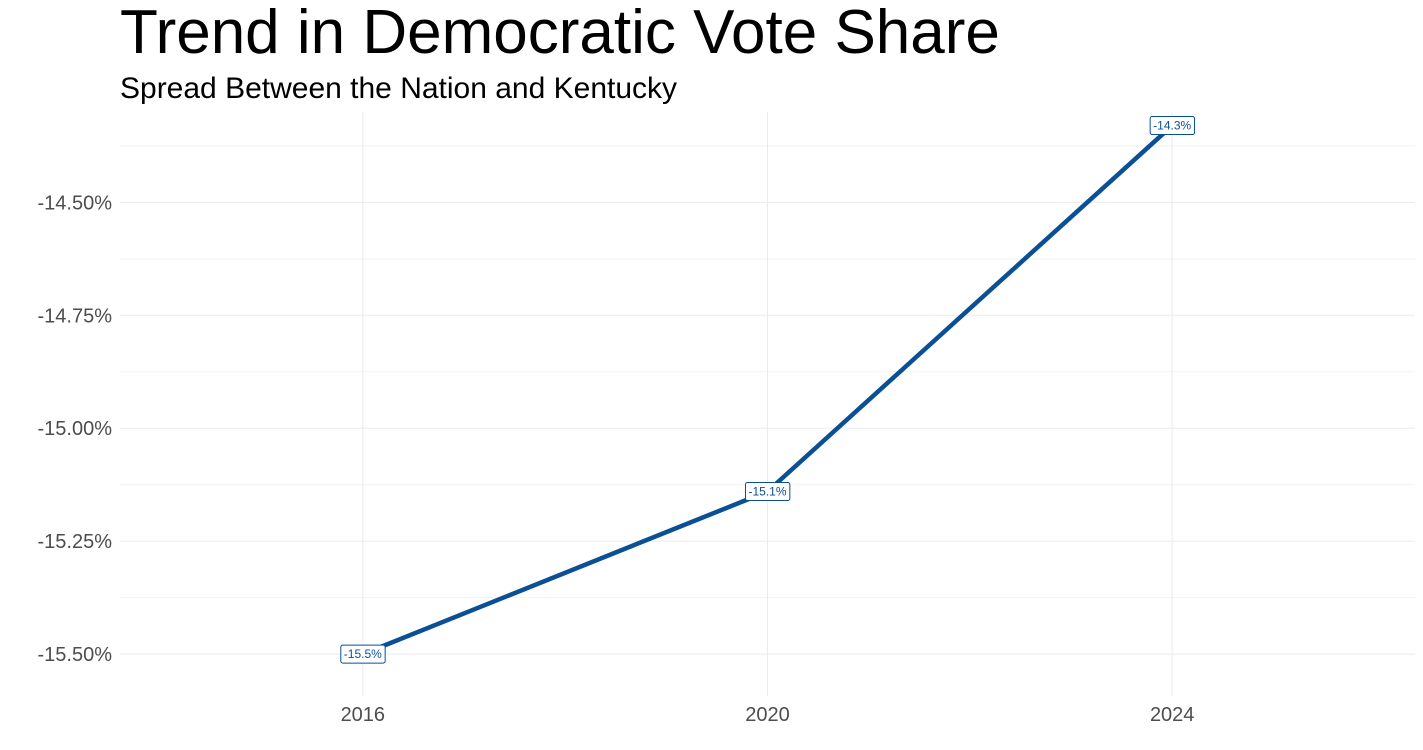 This screenshot has width=1423, height=750. I want to click on y-tick-label: -15.50%, so click(75, 655).